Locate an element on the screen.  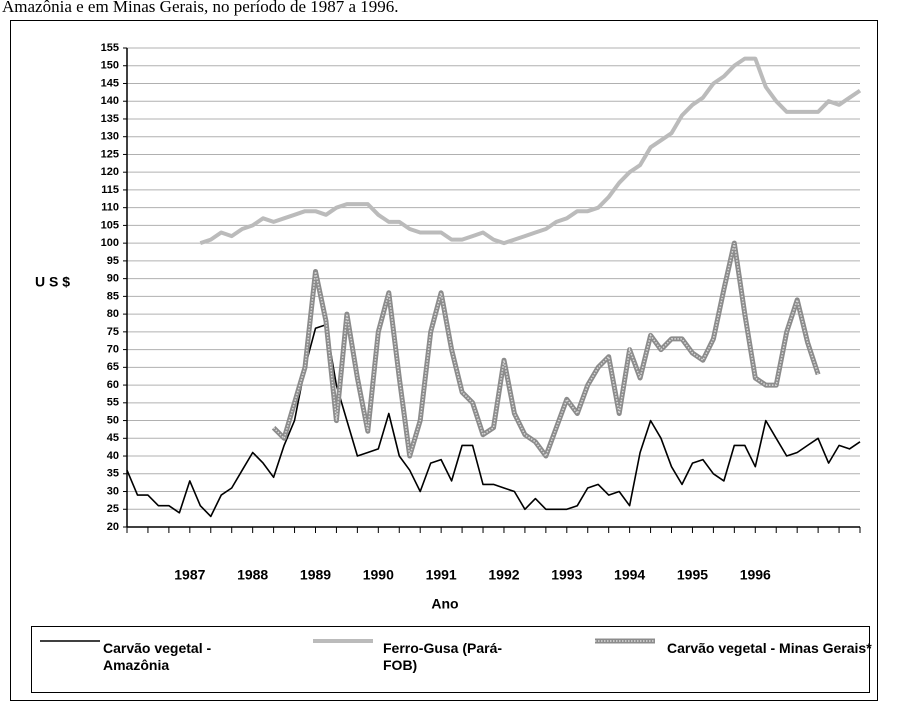
y-tick-label: 25 is located at coordinates (113, 509).